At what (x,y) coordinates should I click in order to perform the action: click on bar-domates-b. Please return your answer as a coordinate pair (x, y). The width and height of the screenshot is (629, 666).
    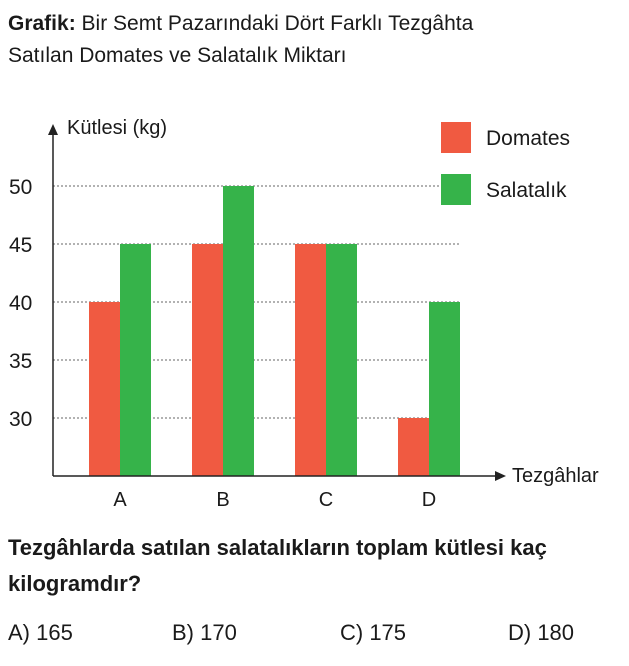
    Looking at the image, I should click on (207, 360).